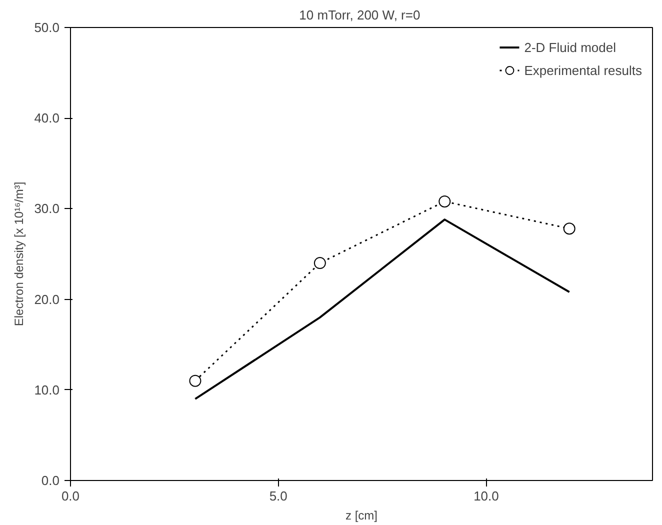 The image size is (662, 525). I want to click on legend-label: Experimental results, so click(583, 70).